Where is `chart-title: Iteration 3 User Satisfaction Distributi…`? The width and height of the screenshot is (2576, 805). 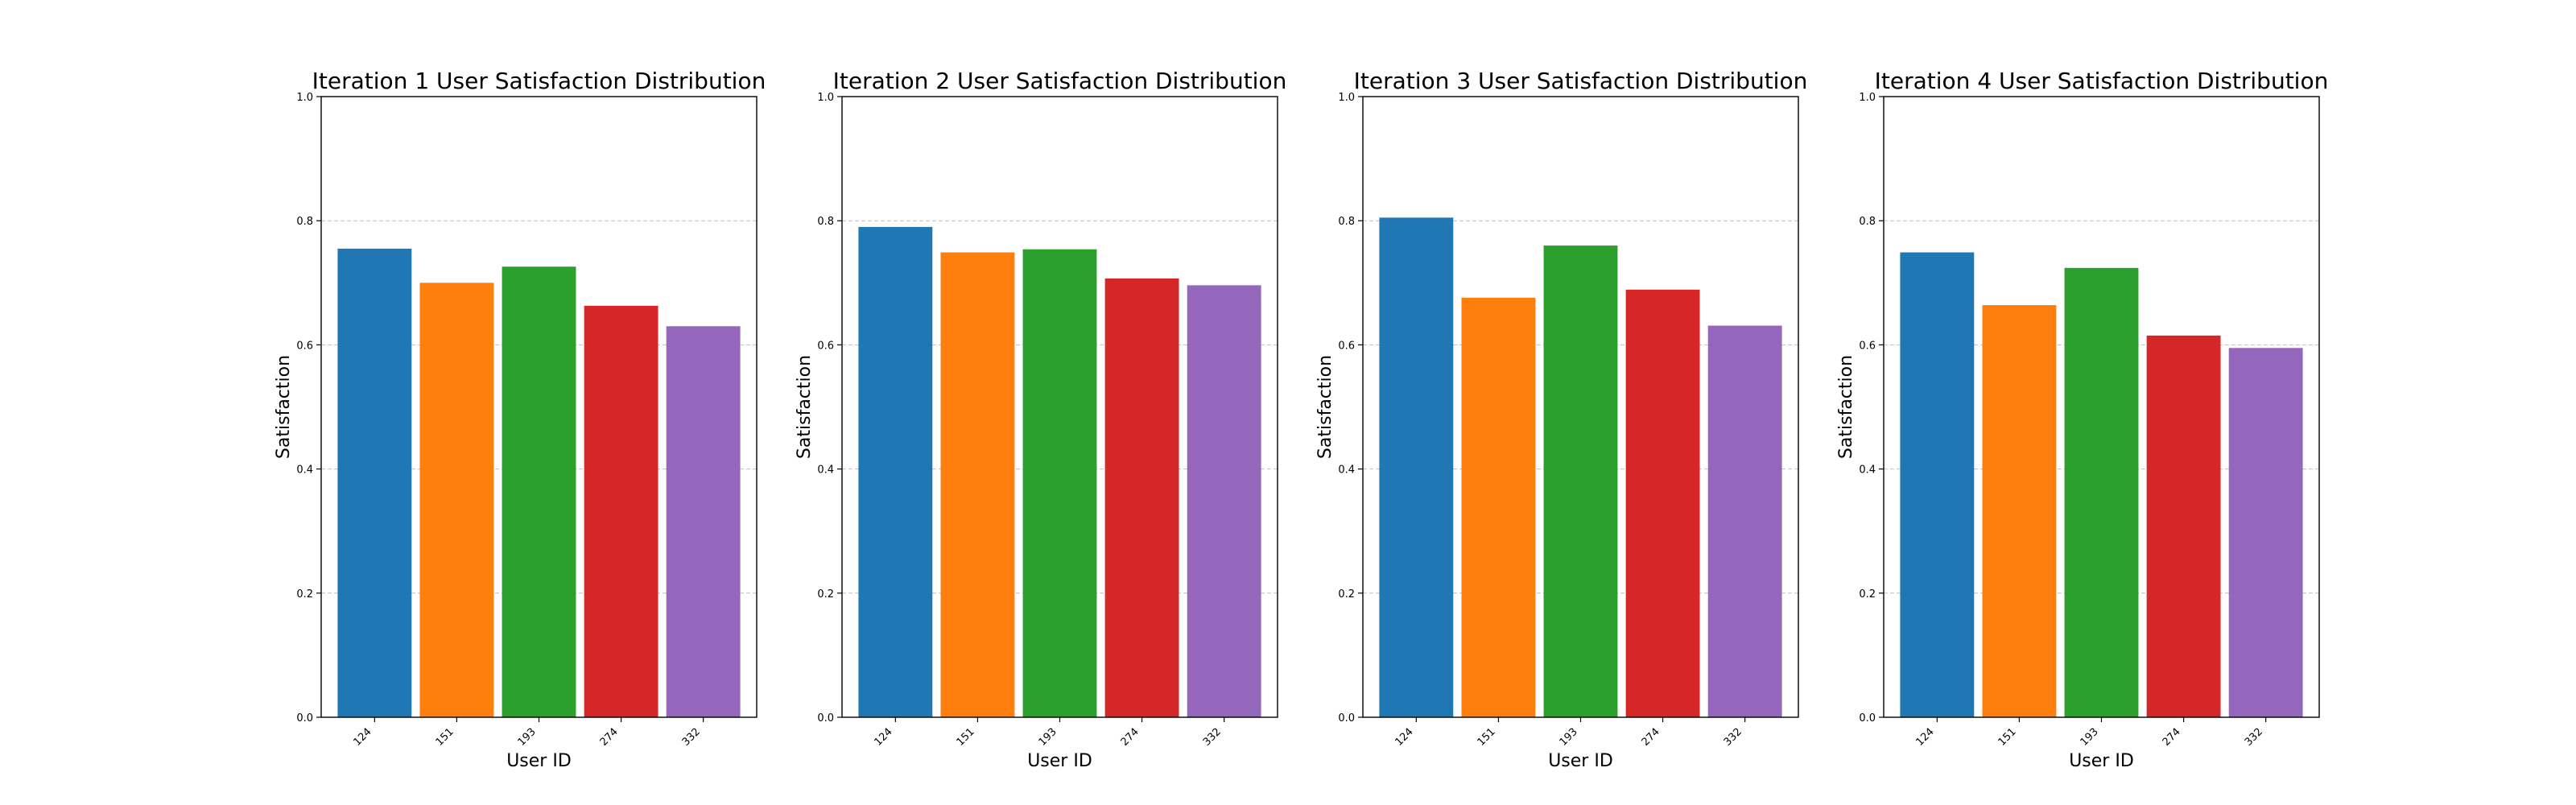 chart-title: Iteration 3 User Satisfaction Distributi… is located at coordinates (1581, 81).